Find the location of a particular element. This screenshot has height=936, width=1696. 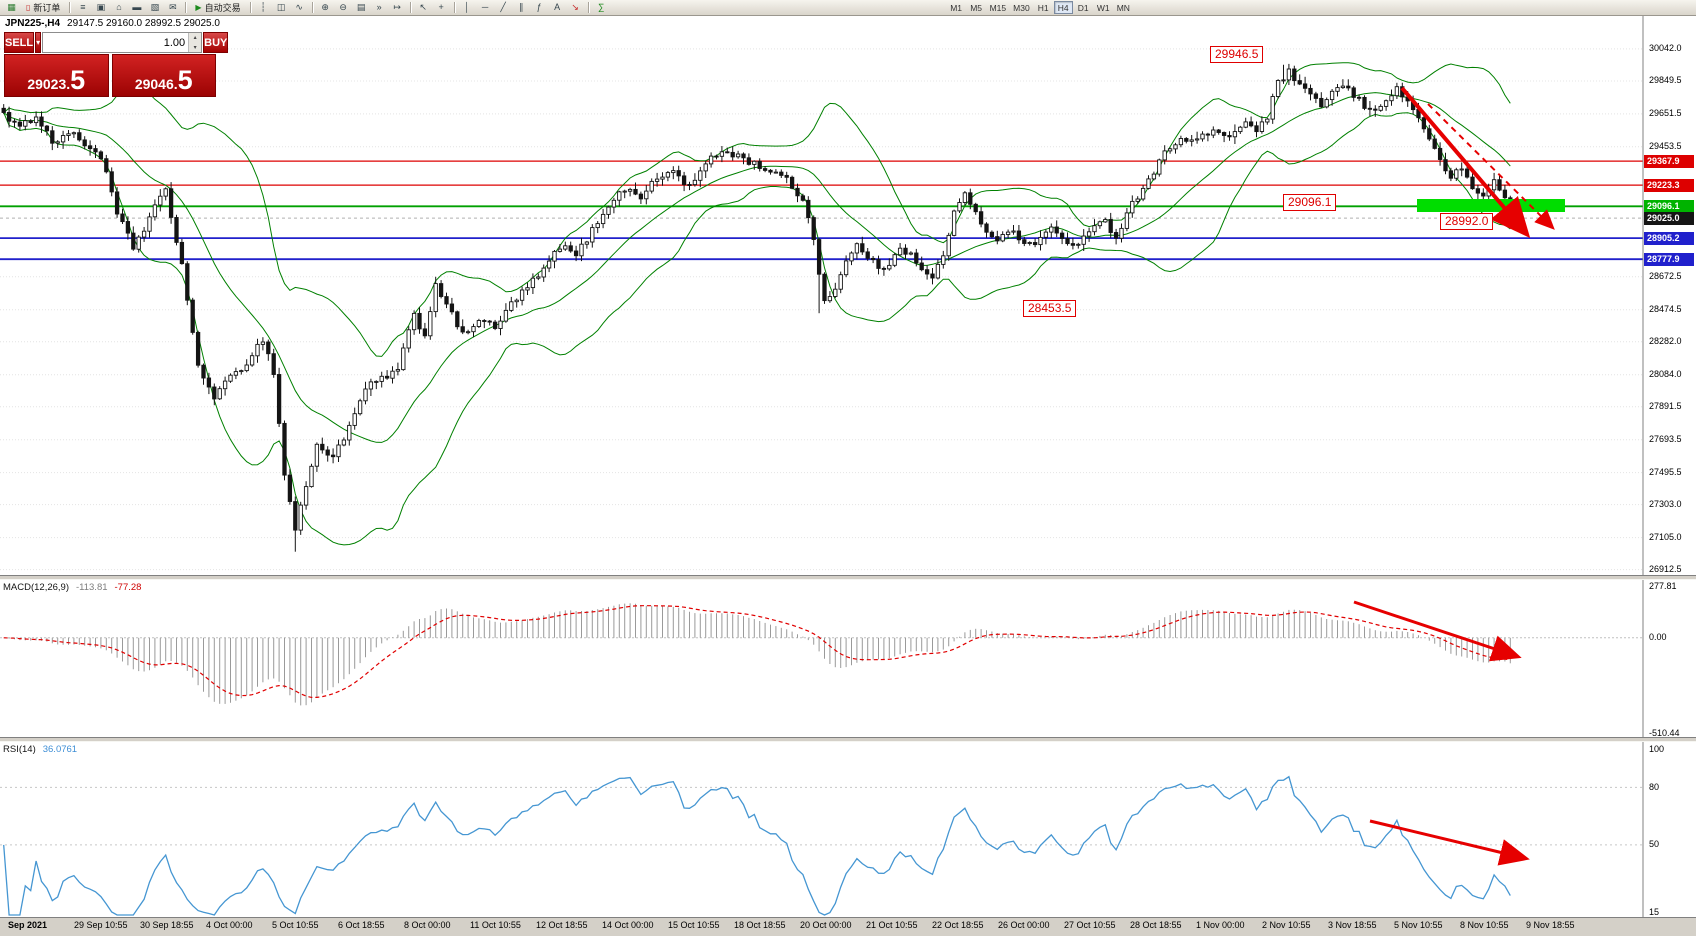

autotrading-button: ▶ 自动交易 is located at coordinates (217, 8).